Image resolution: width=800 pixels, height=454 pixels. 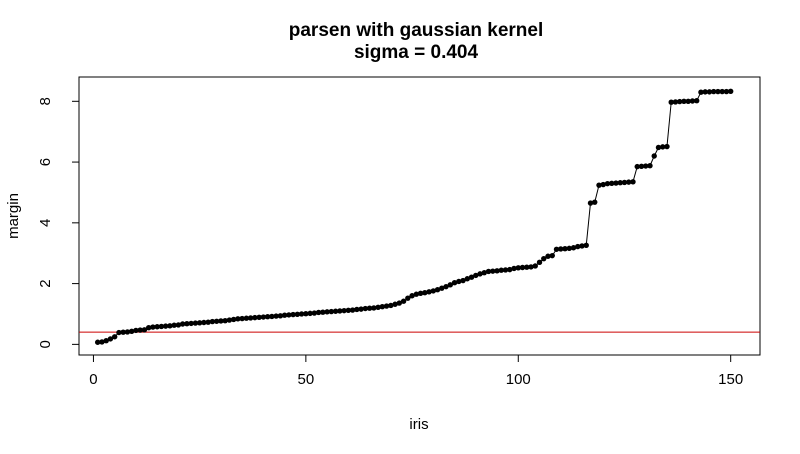 I want to click on x-tick-label: 50, so click(x=306, y=379).